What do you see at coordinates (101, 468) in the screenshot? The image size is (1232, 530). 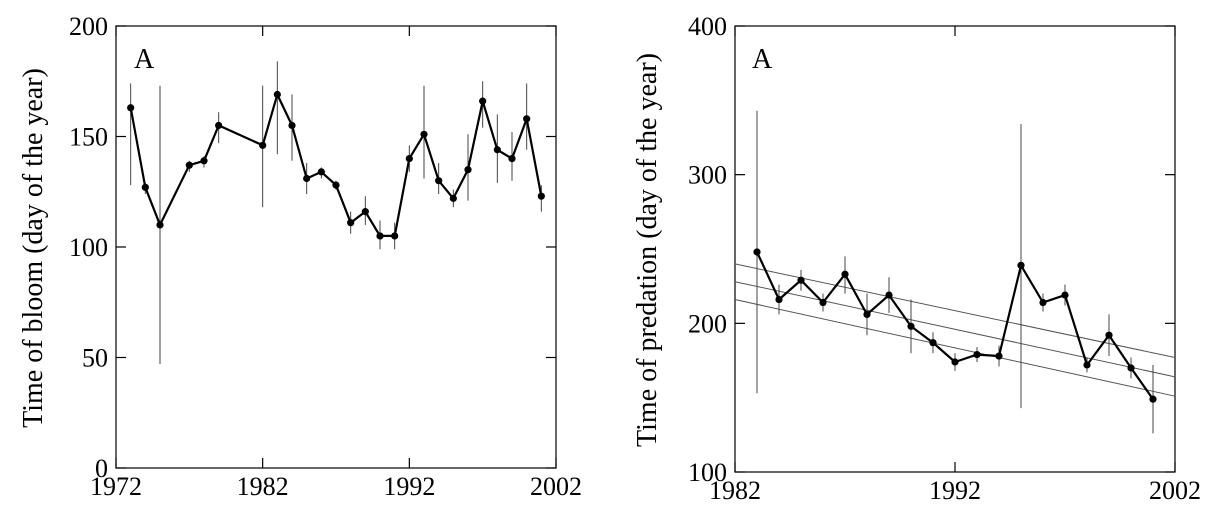 I see `y-tick-label: 0` at bounding box center [101, 468].